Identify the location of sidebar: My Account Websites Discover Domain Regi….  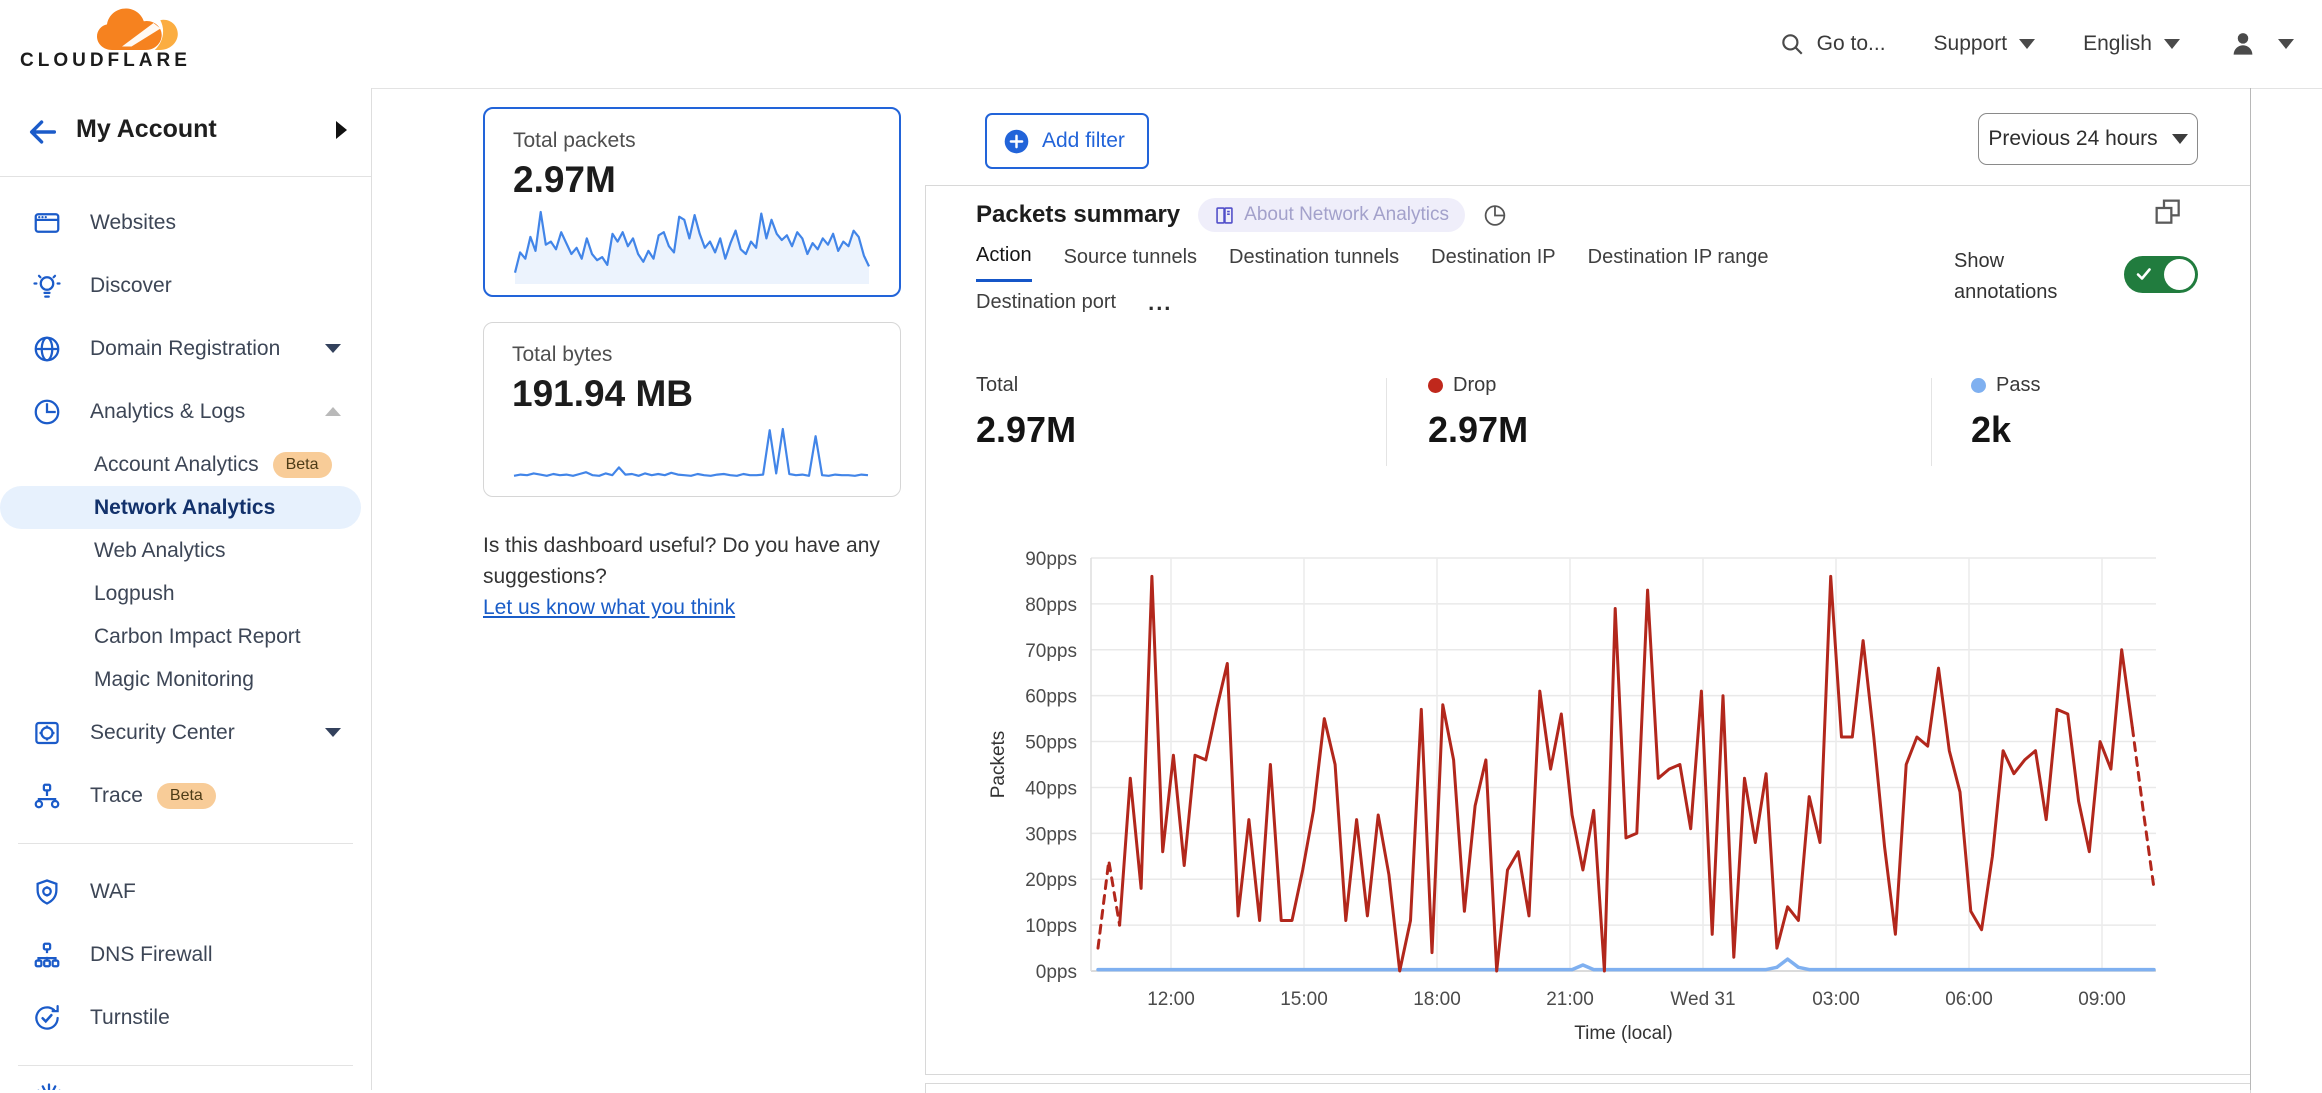
(186, 589).